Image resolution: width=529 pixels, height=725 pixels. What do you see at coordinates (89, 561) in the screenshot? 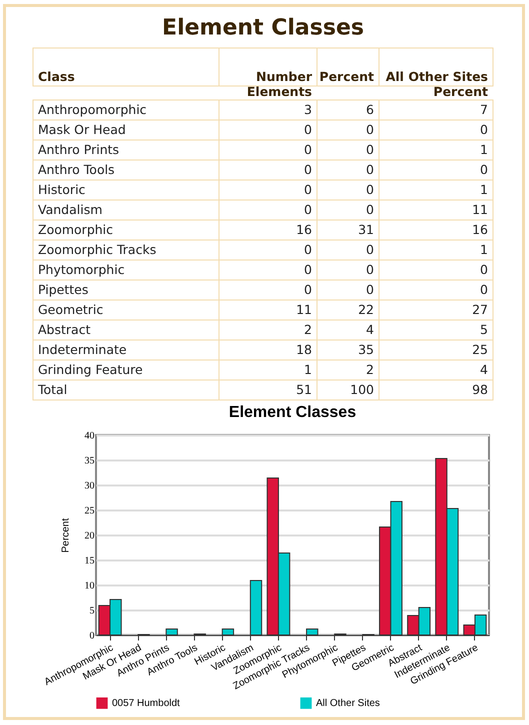
I see `y-tick-label: 15` at bounding box center [89, 561].